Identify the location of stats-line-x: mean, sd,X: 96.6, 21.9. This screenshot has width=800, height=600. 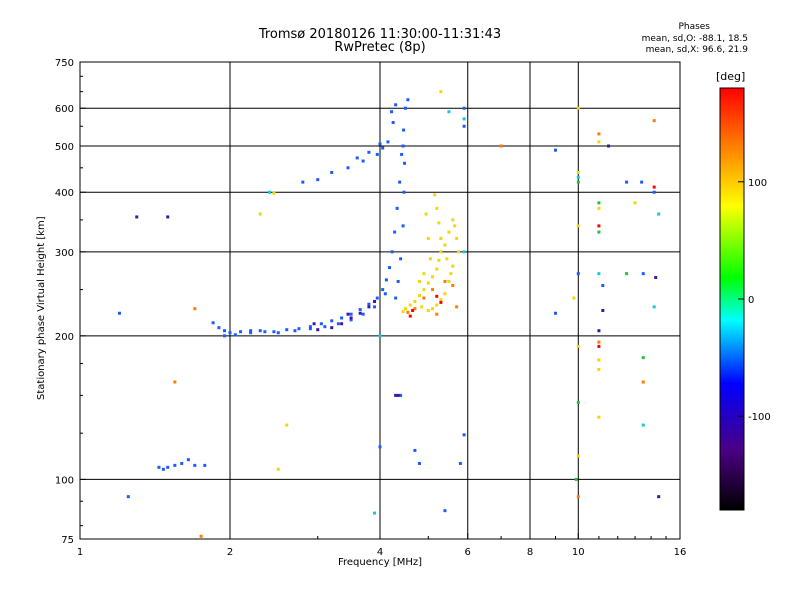
(696, 50).